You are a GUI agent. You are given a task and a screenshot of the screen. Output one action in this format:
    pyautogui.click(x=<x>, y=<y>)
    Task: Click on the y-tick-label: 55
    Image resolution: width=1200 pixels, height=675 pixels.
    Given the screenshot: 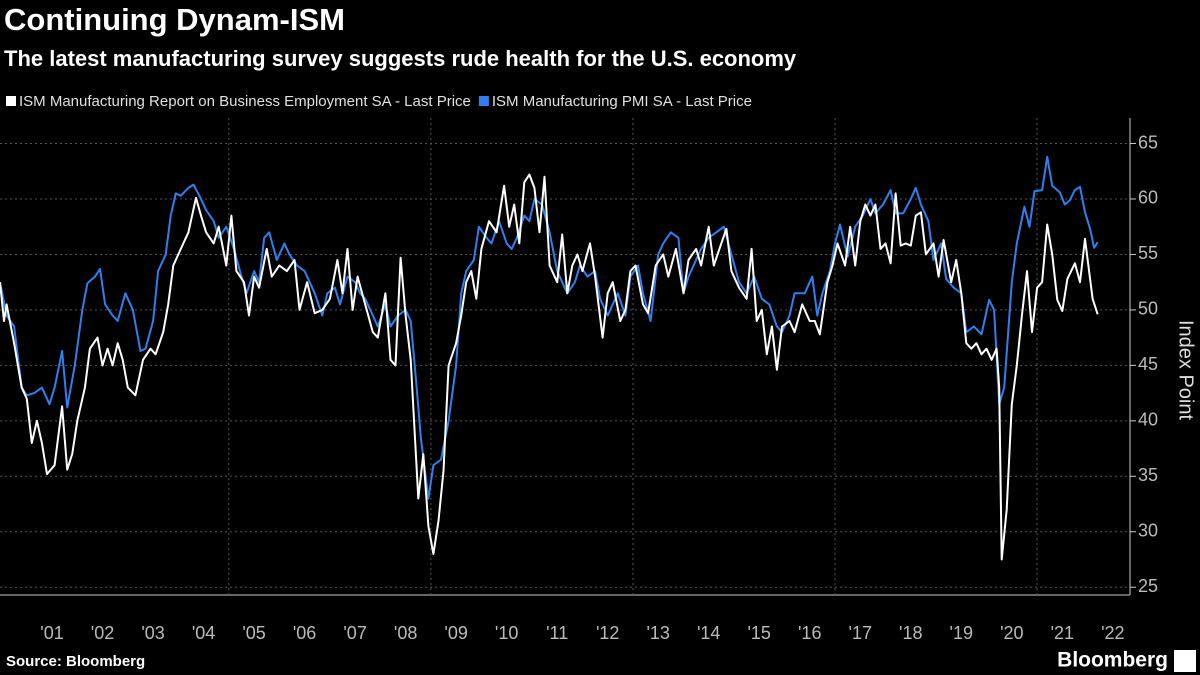 What is the action you would take?
    pyautogui.click(x=1148, y=253)
    